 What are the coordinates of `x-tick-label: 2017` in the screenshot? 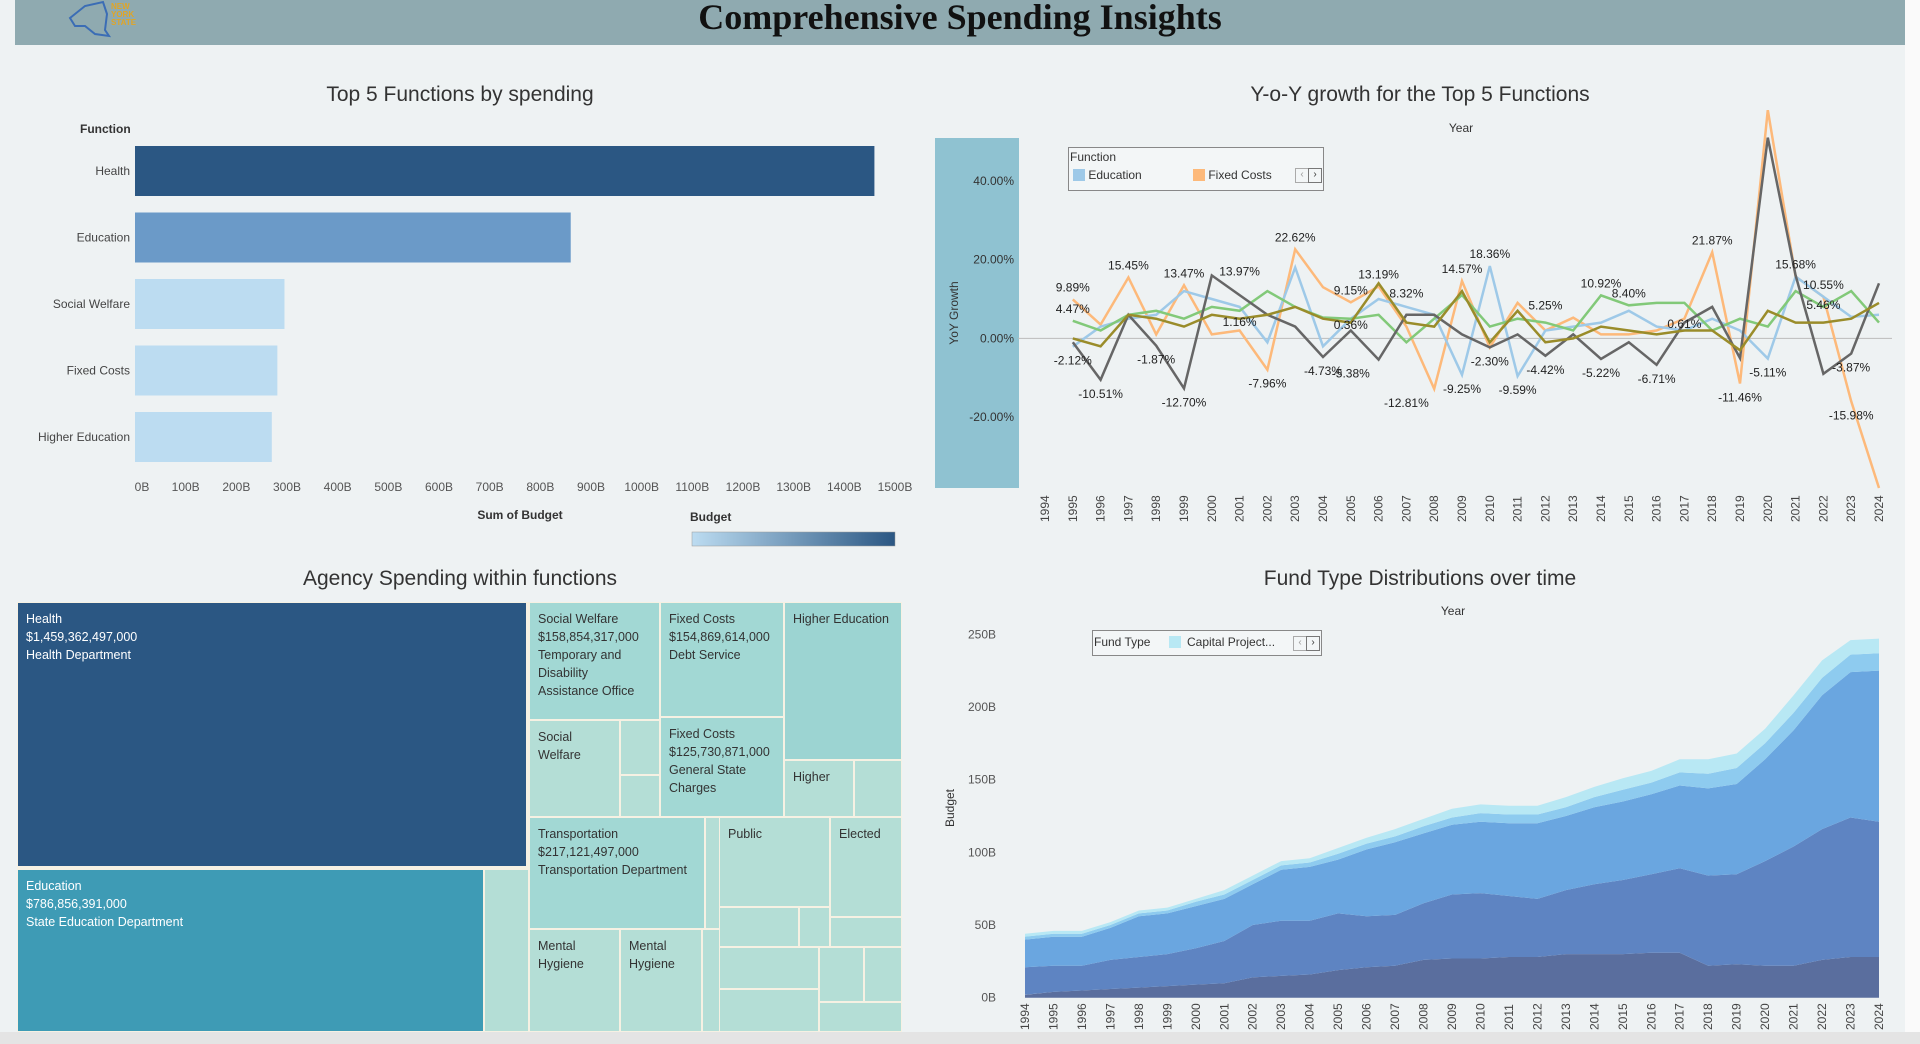 It's located at (1684, 508).